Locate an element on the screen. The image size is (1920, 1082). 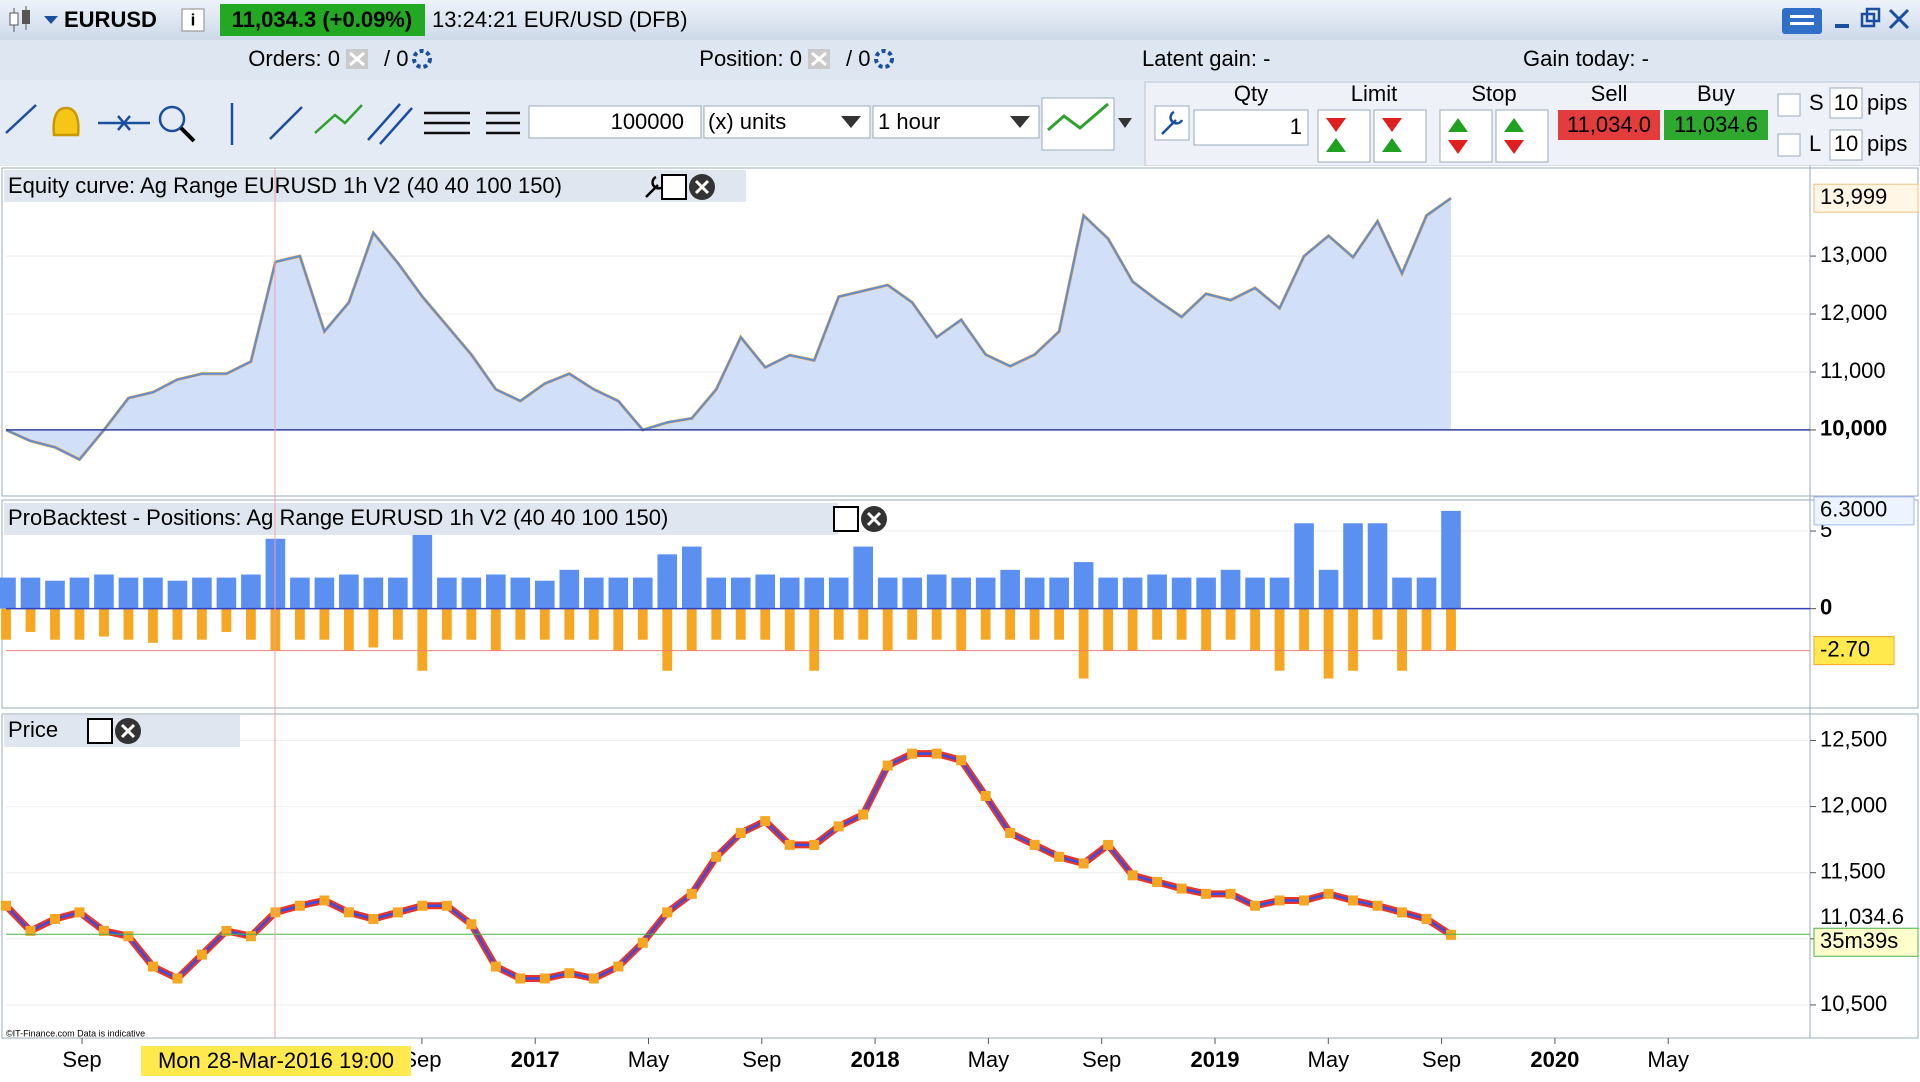
x-tick-label: 2018 is located at coordinates (875, 1059).